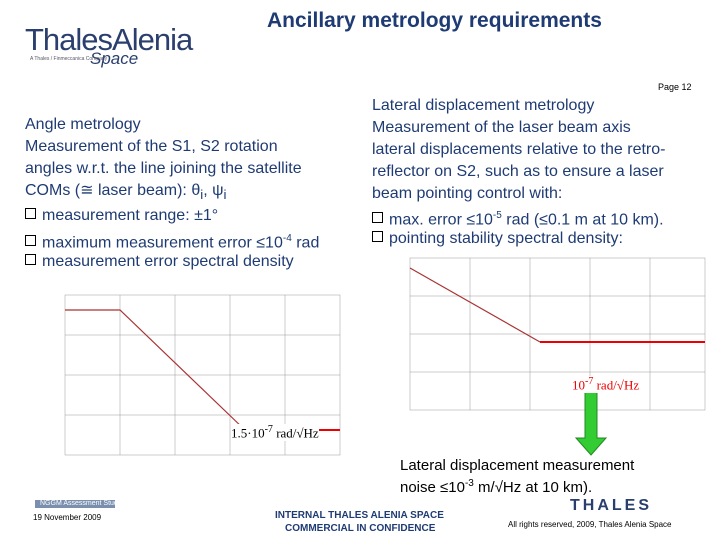 The width and height of the screenshot is (720, 540). I want to click on text: COMs (≅ laser beam): θ, so click(113, 190).